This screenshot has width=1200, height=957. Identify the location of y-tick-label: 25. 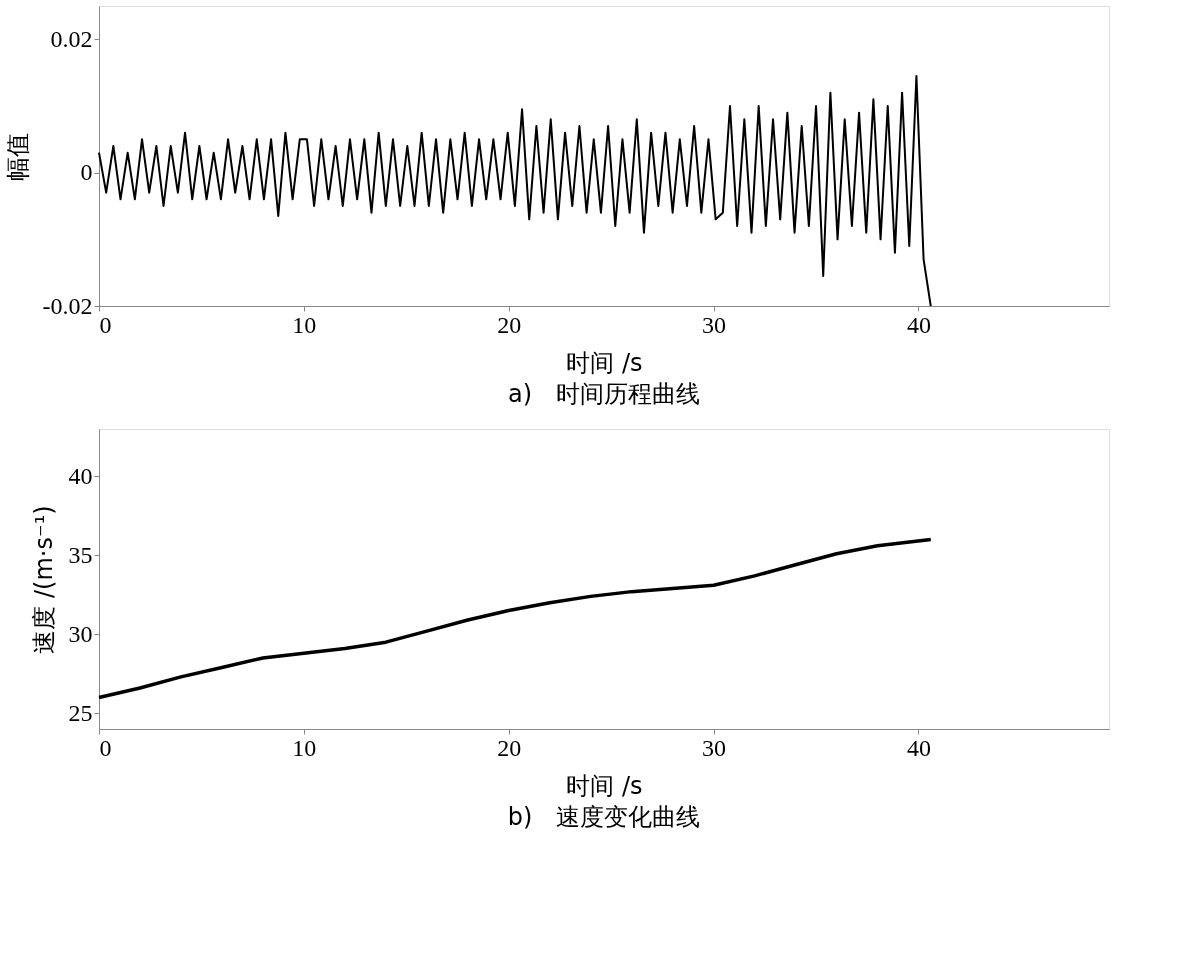
(80, 712).